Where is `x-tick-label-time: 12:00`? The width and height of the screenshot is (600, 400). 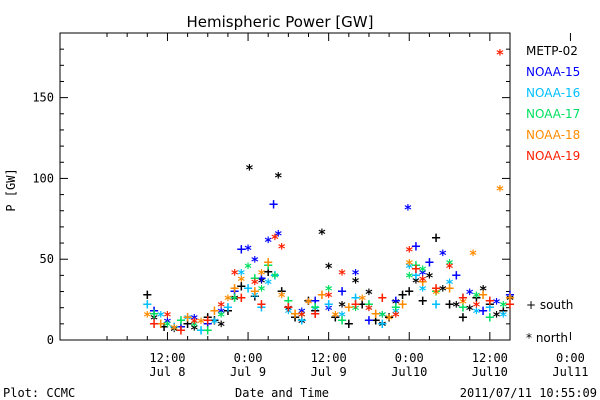 x-tick-label-time: 12:00 is located at coordinates (490, 358).